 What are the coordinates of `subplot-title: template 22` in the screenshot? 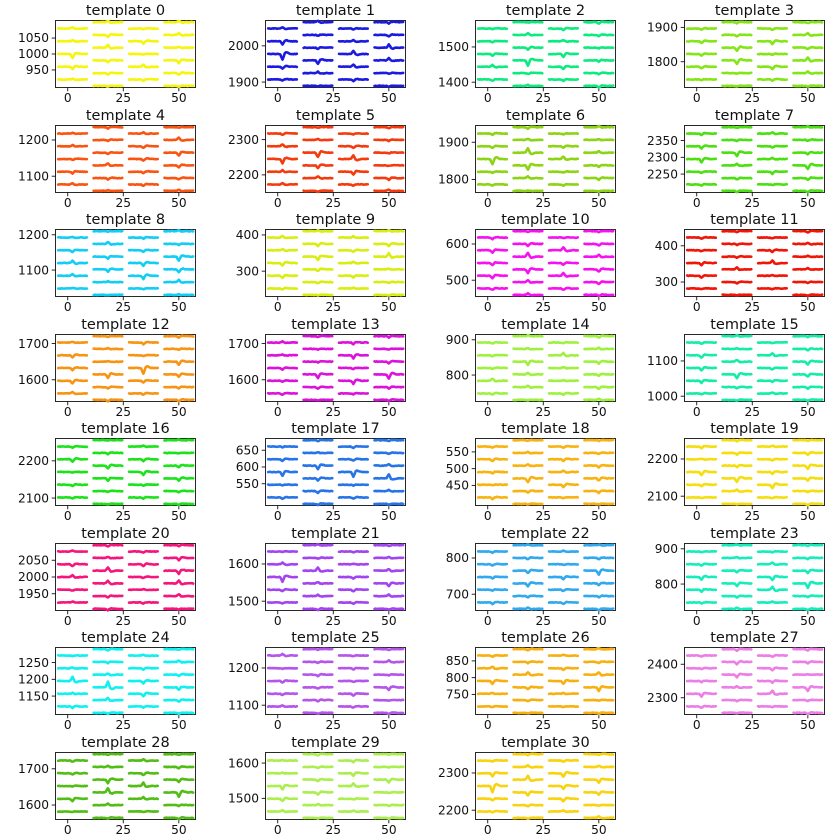 It's located at (545, 534).